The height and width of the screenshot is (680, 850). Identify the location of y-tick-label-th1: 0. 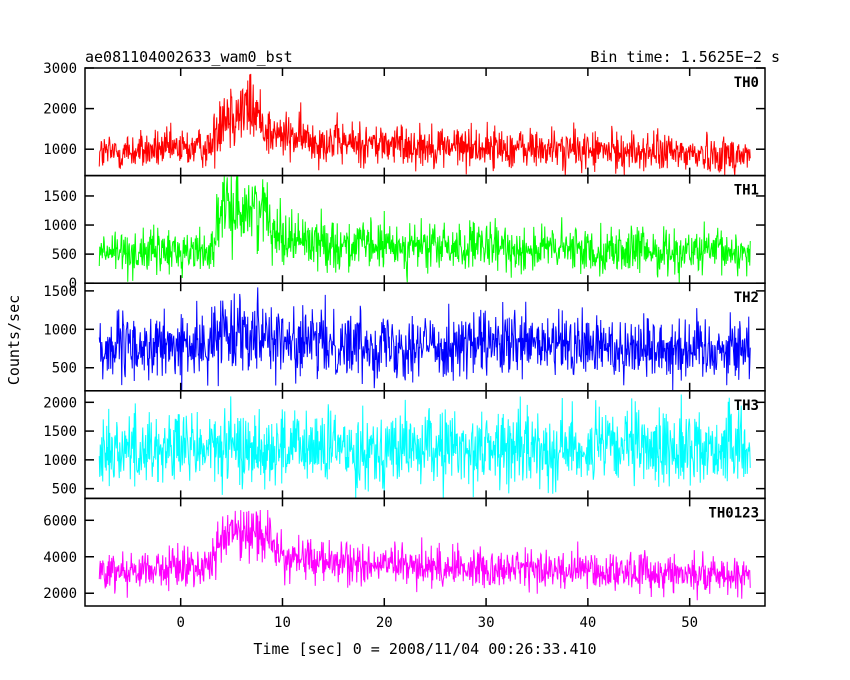
(73, 284).